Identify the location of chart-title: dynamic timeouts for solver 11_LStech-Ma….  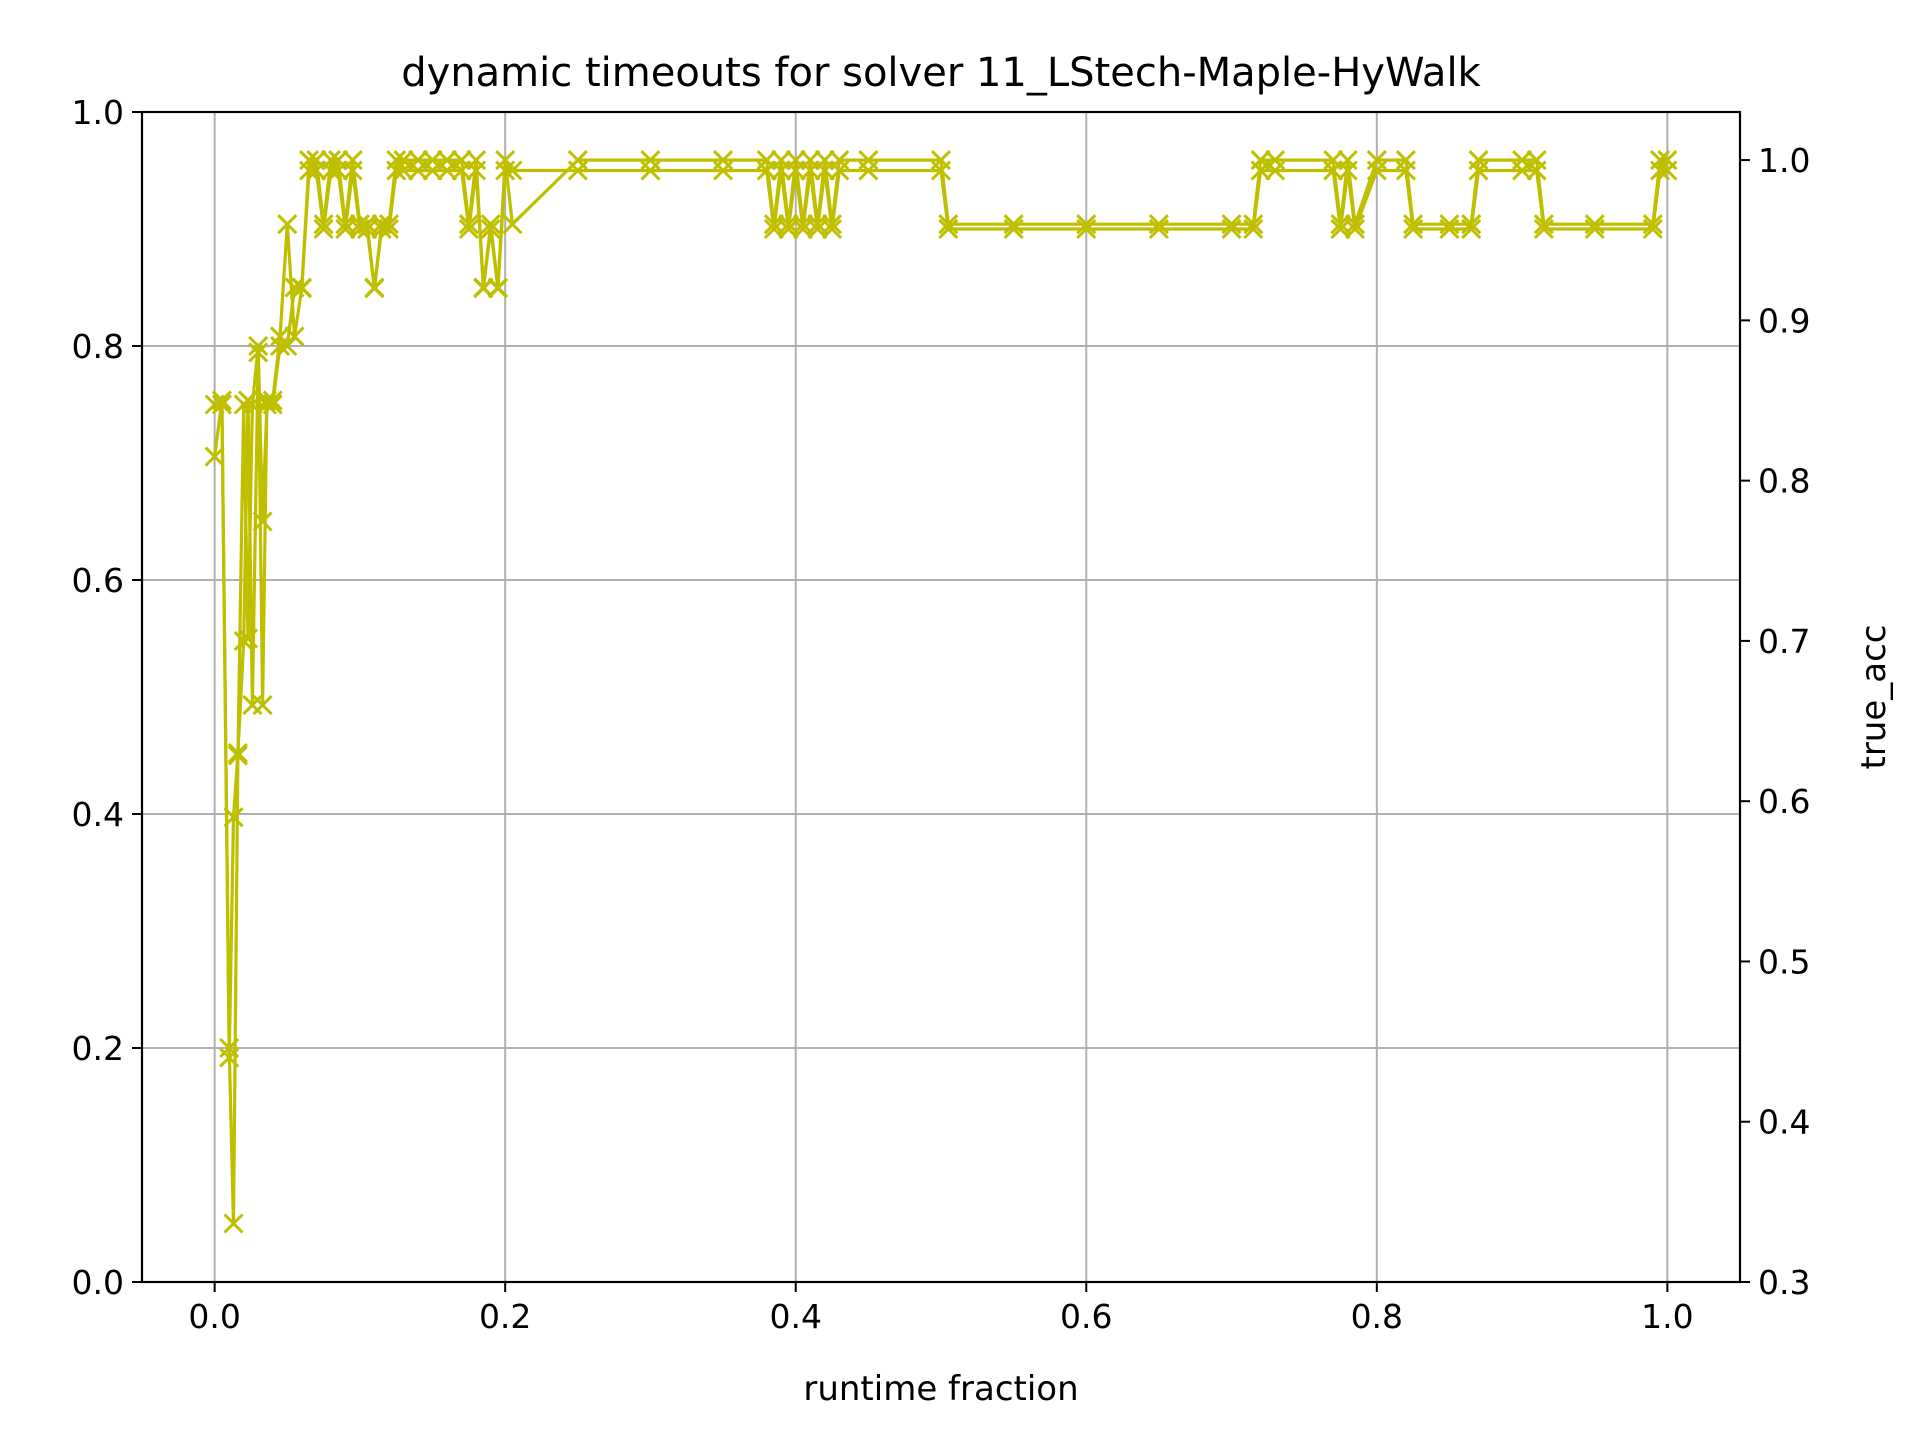
(941, 73).